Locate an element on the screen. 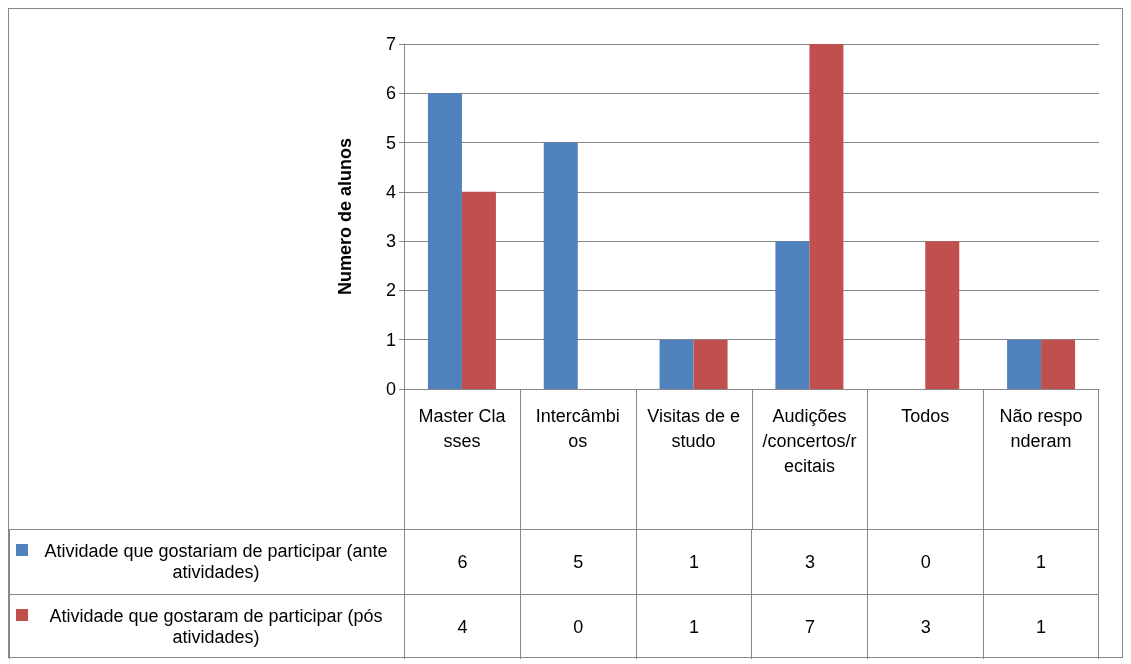 The height and width of the screenshot is (664, 1131). y-tick-label: 5 is located at coordinates (390, 142).